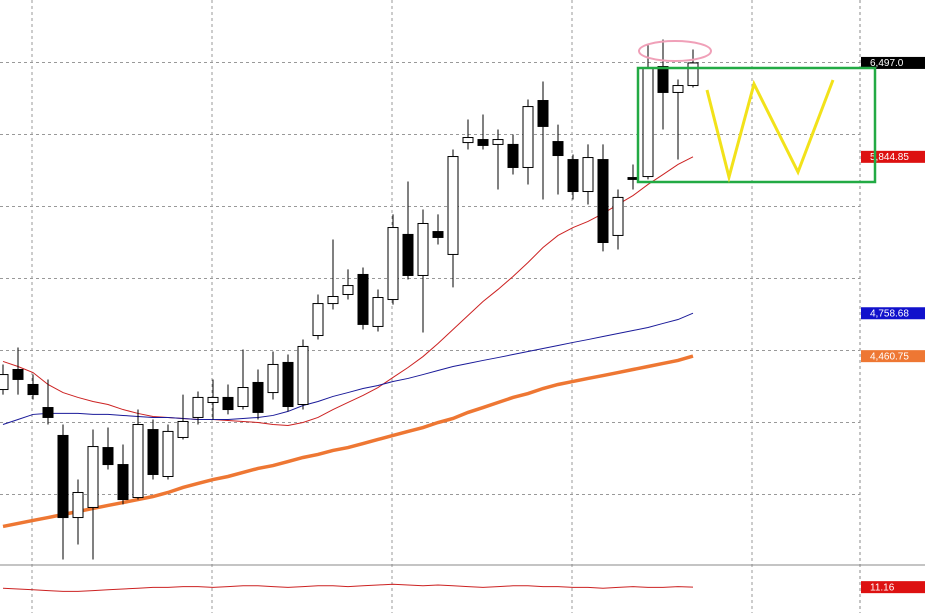  What do you see at coordinates (889, 313) in the screenshot?
I see `price-label: 4,758.68` at bounding box center [889, 313].